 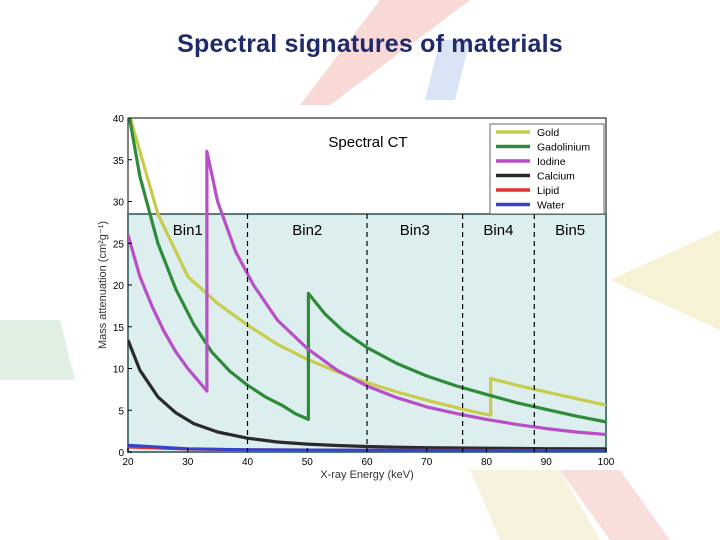 What do you see at coordinates (308, 462) in the screenshot?
I see `x-tick-label: 50` at bounding box center [308, 462].